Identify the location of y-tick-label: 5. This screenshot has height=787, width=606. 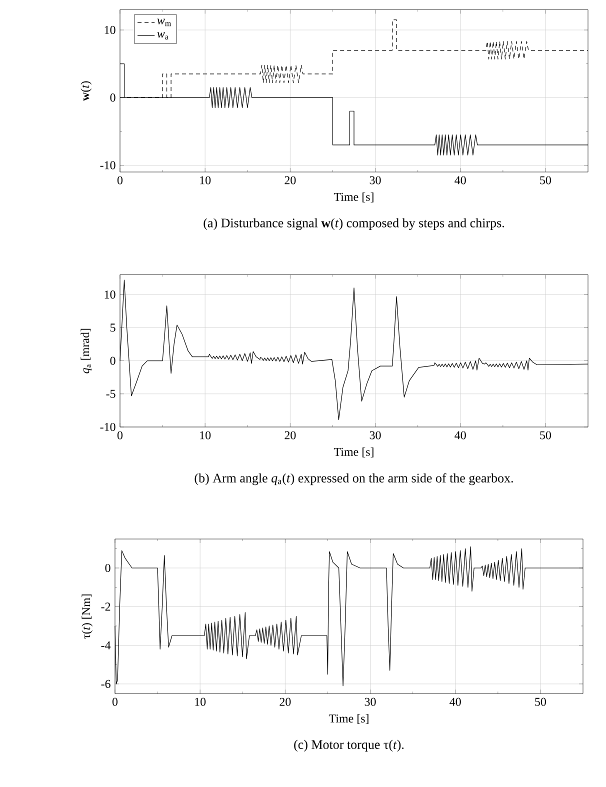
(113, 328).